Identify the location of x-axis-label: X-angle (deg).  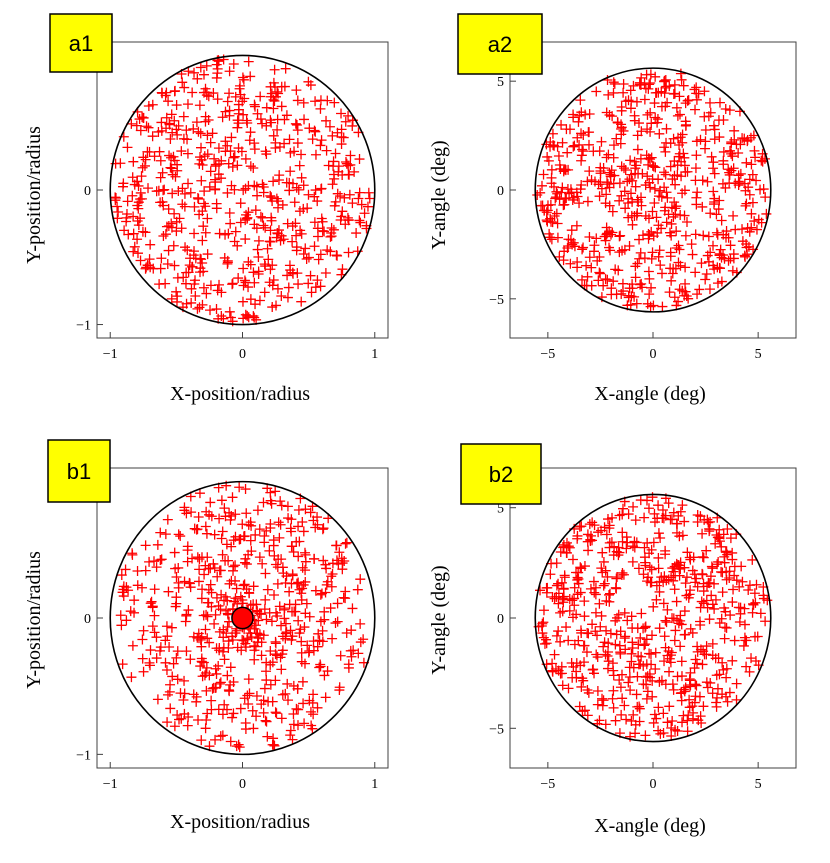
(650, 394).